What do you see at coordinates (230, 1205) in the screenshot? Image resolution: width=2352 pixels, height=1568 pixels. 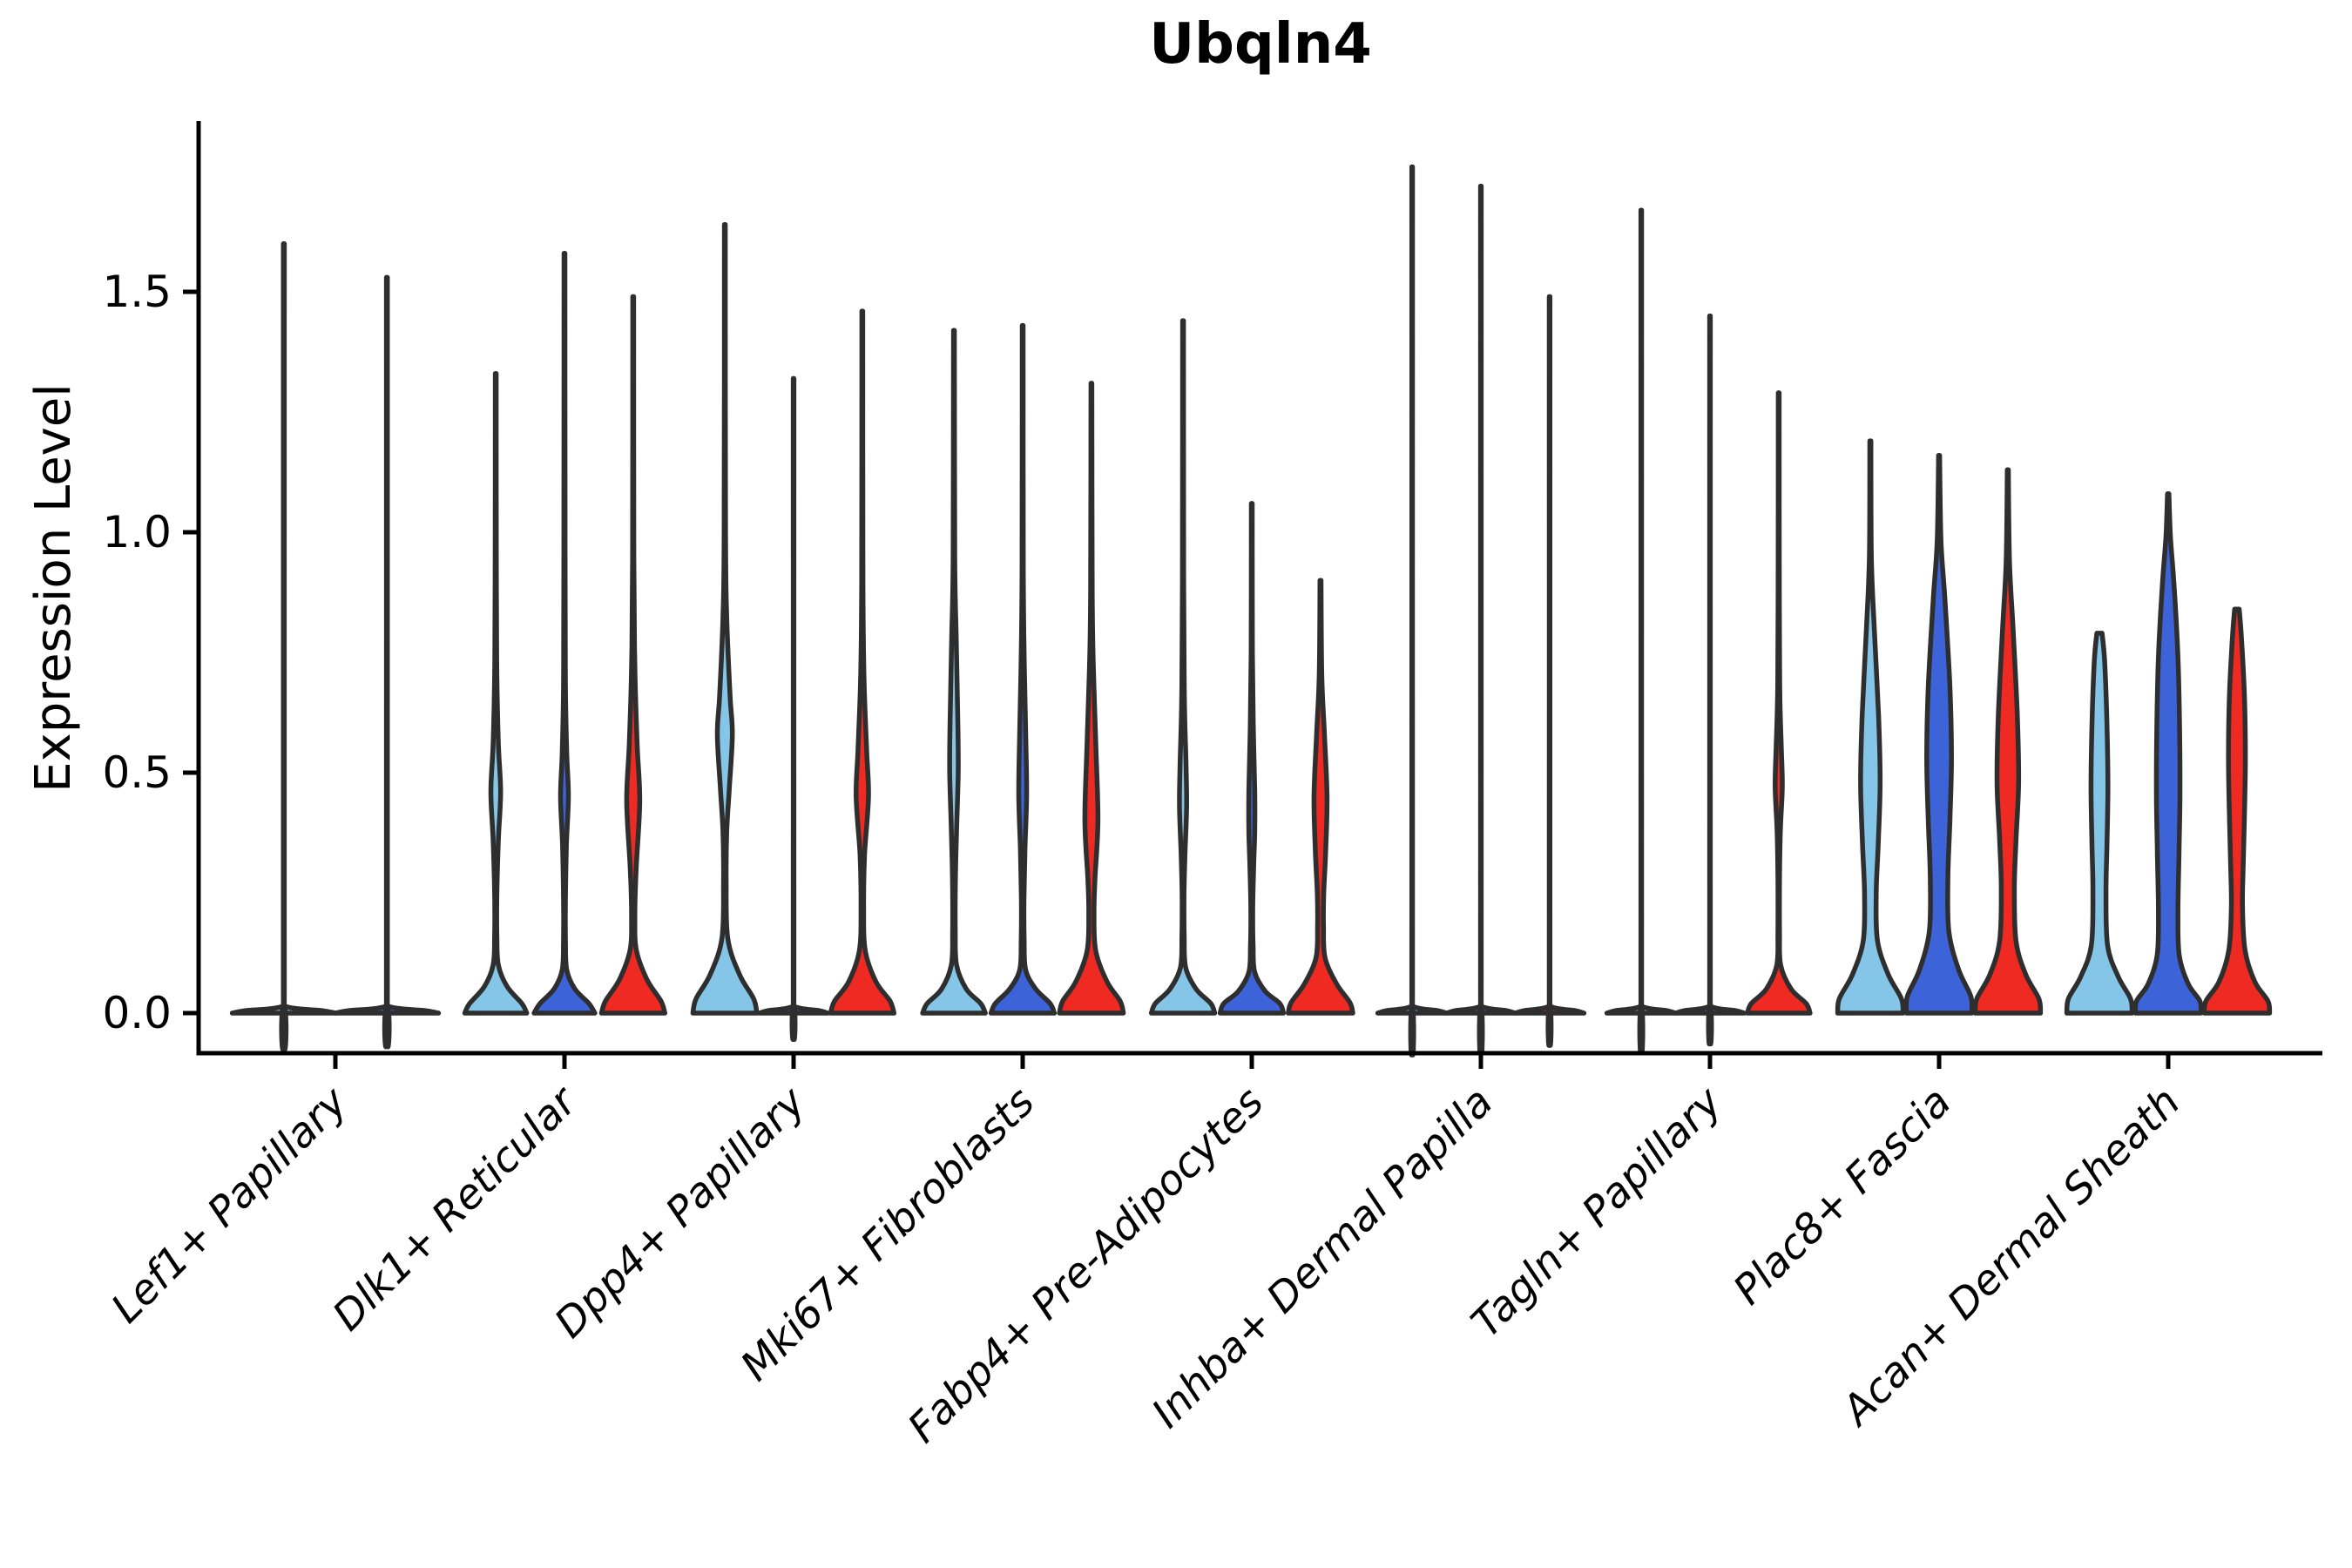 I see `x-tick-label: Lef1+ Papillary` at bounding box center [230, 1205].